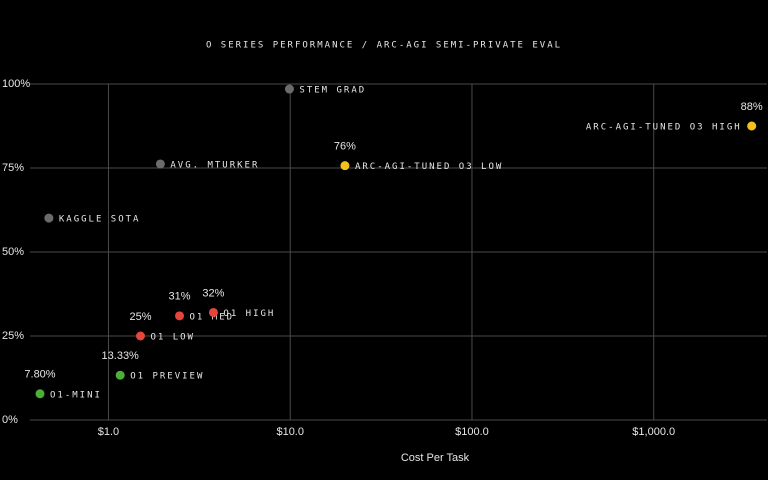 The height and width of the screenshot is (480, 768). I want to click on x-axis-label: Cost Per Task, so click(435, 458).